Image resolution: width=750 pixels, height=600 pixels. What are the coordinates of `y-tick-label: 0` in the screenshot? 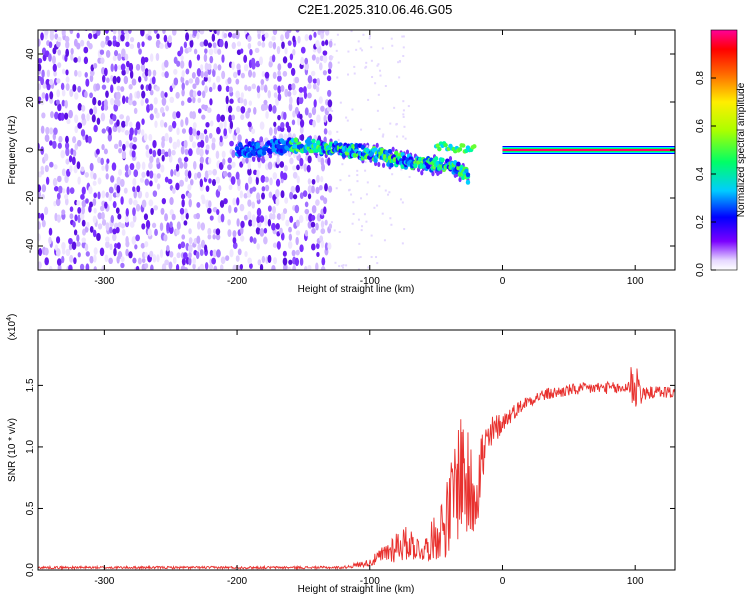 It's located at (30, 150).